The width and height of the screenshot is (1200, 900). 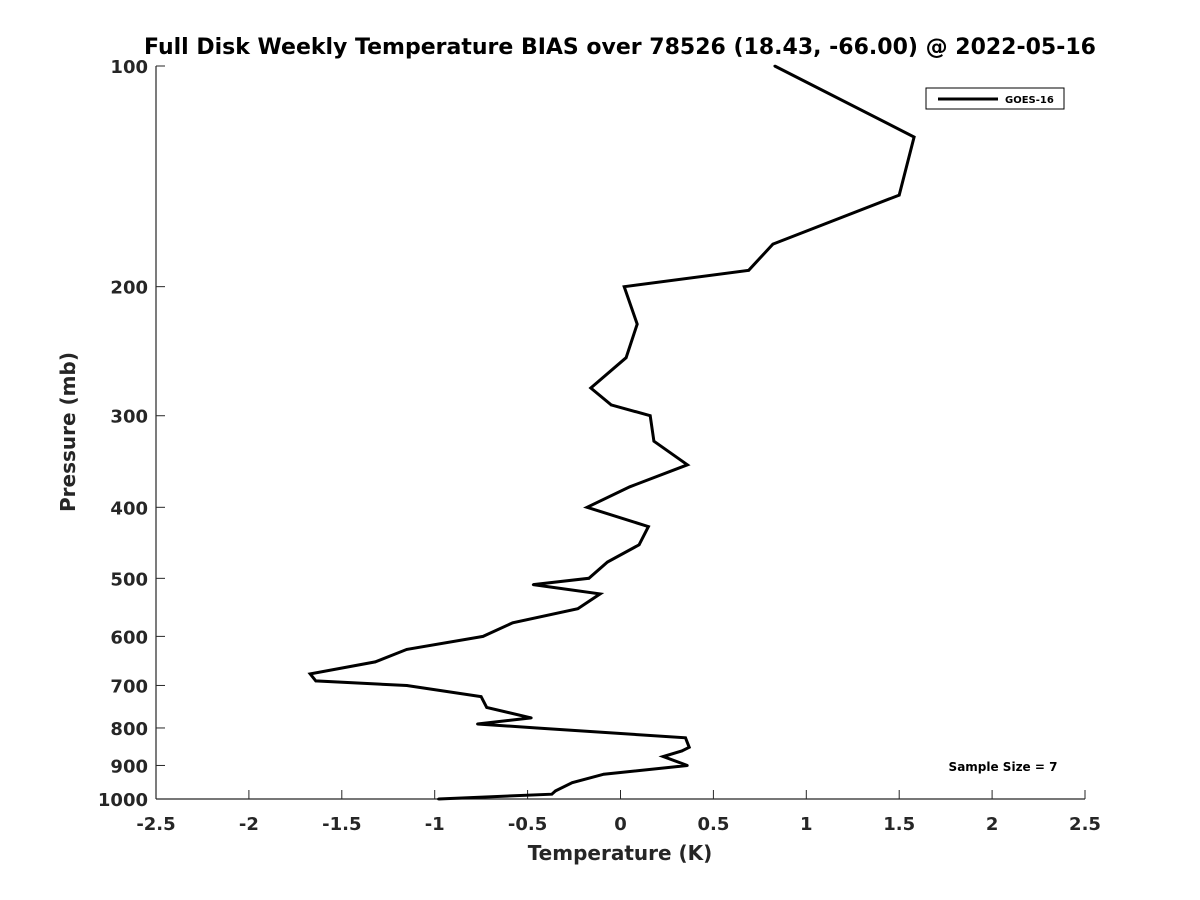 I want to click on y-axis-label: Pressure (mb), so click(x=68, y=432).